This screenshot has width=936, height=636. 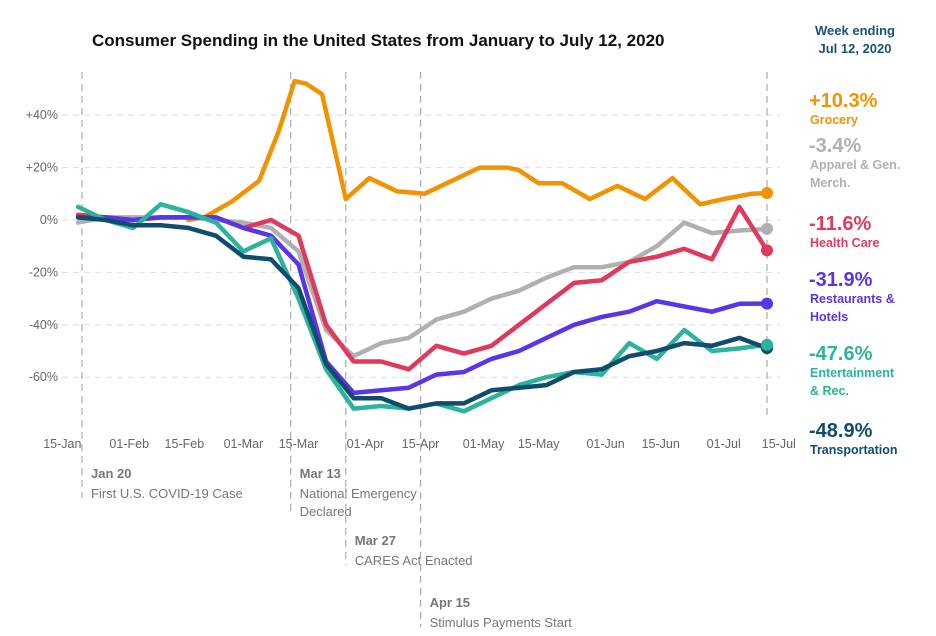 I want to click on series-value-label: -31.9%, so click(x=841, y=280).